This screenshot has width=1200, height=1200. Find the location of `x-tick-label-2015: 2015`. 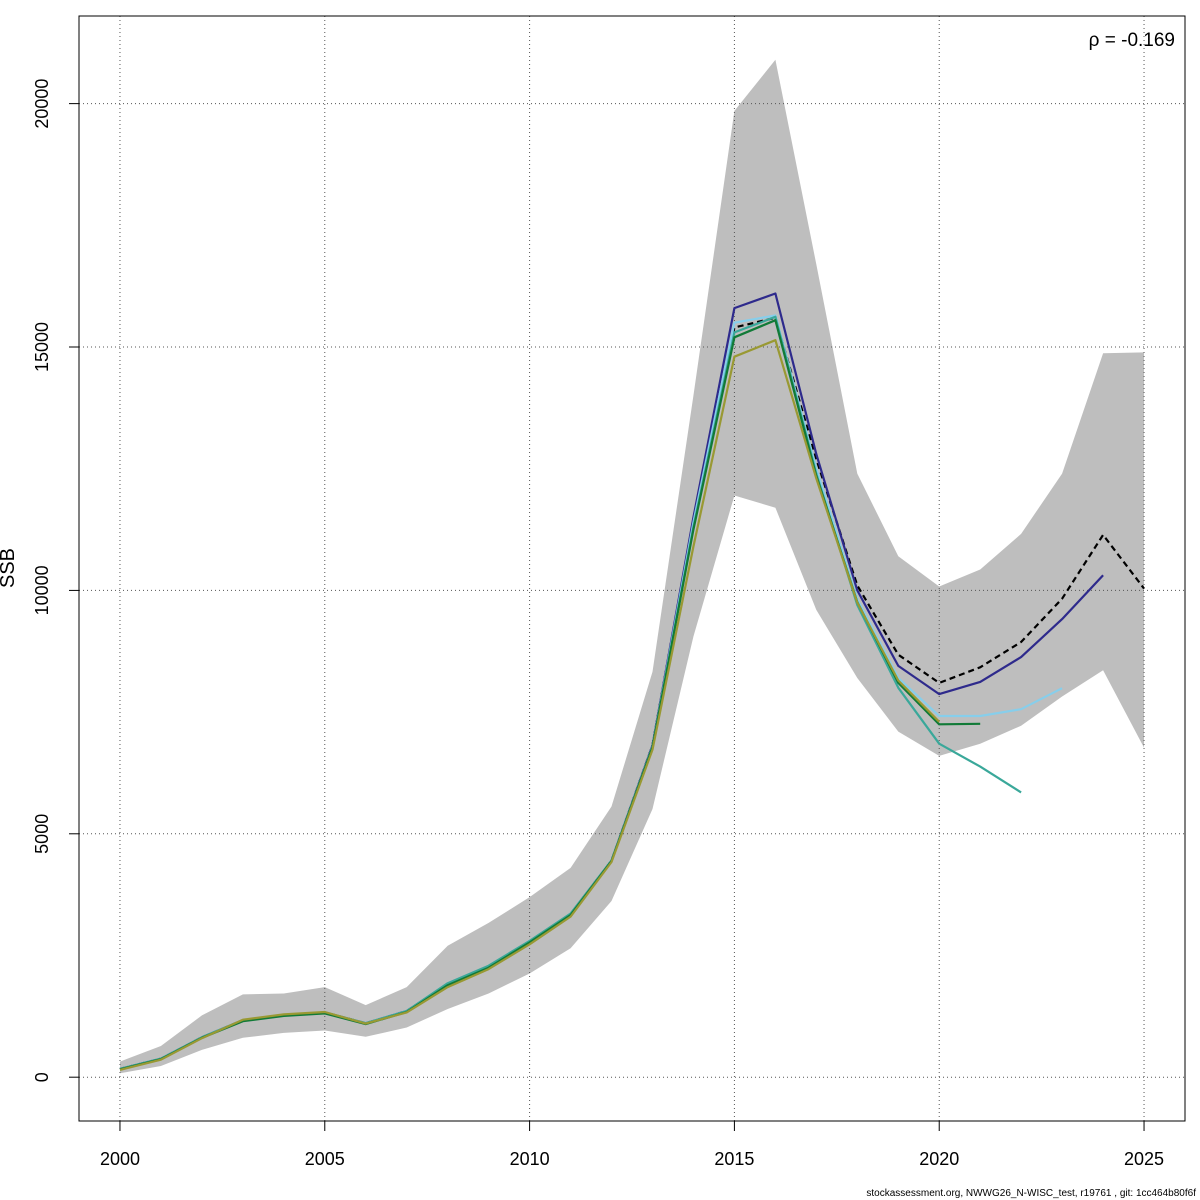

x-tick-label-2015: 2015 is located at coordinates (734, 1159).